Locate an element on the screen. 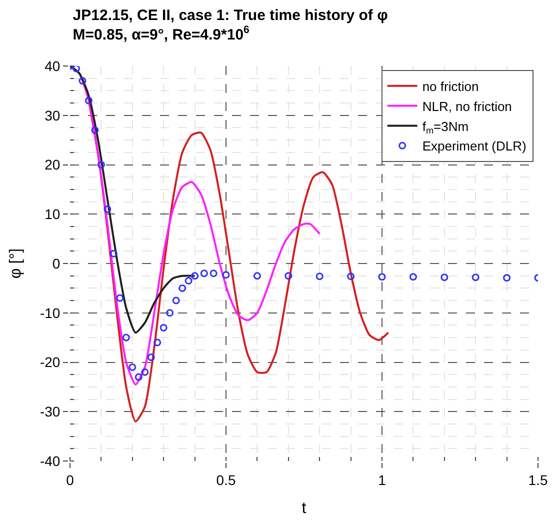  y-axis-title: φ [°] is located at coordinates (15, 263).